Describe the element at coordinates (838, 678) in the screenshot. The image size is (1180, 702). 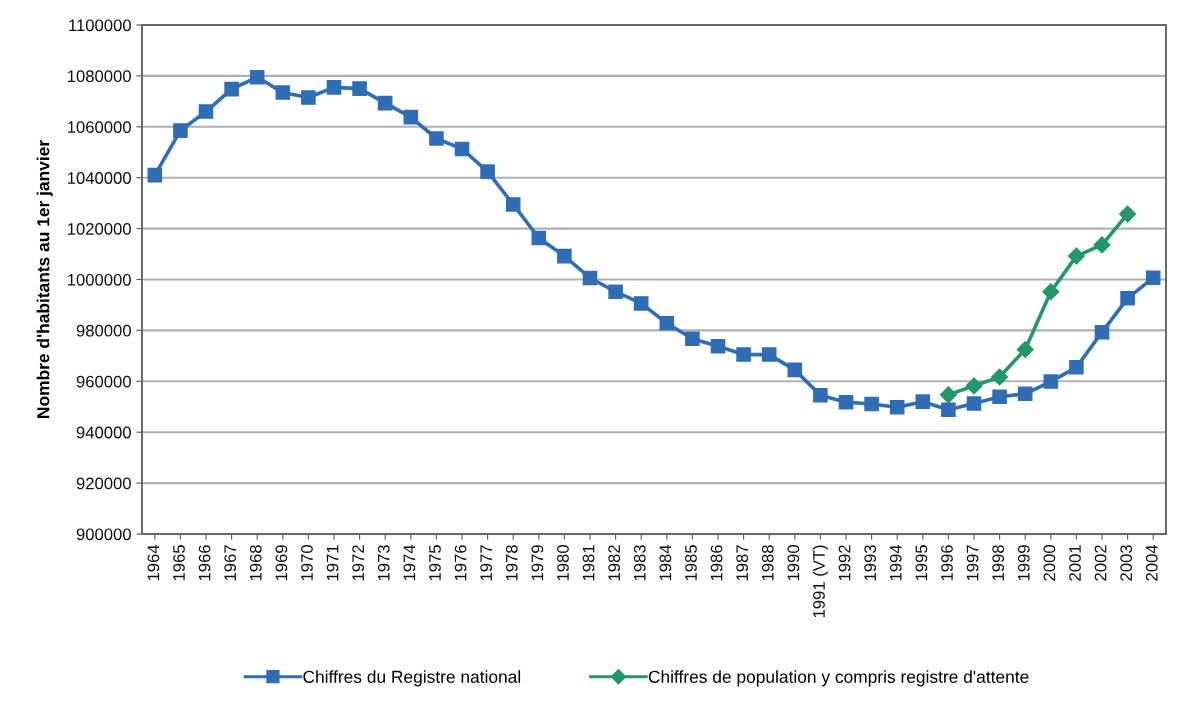
I see `legend-label: Chiffres de population y compris registre d'attente` at that location.